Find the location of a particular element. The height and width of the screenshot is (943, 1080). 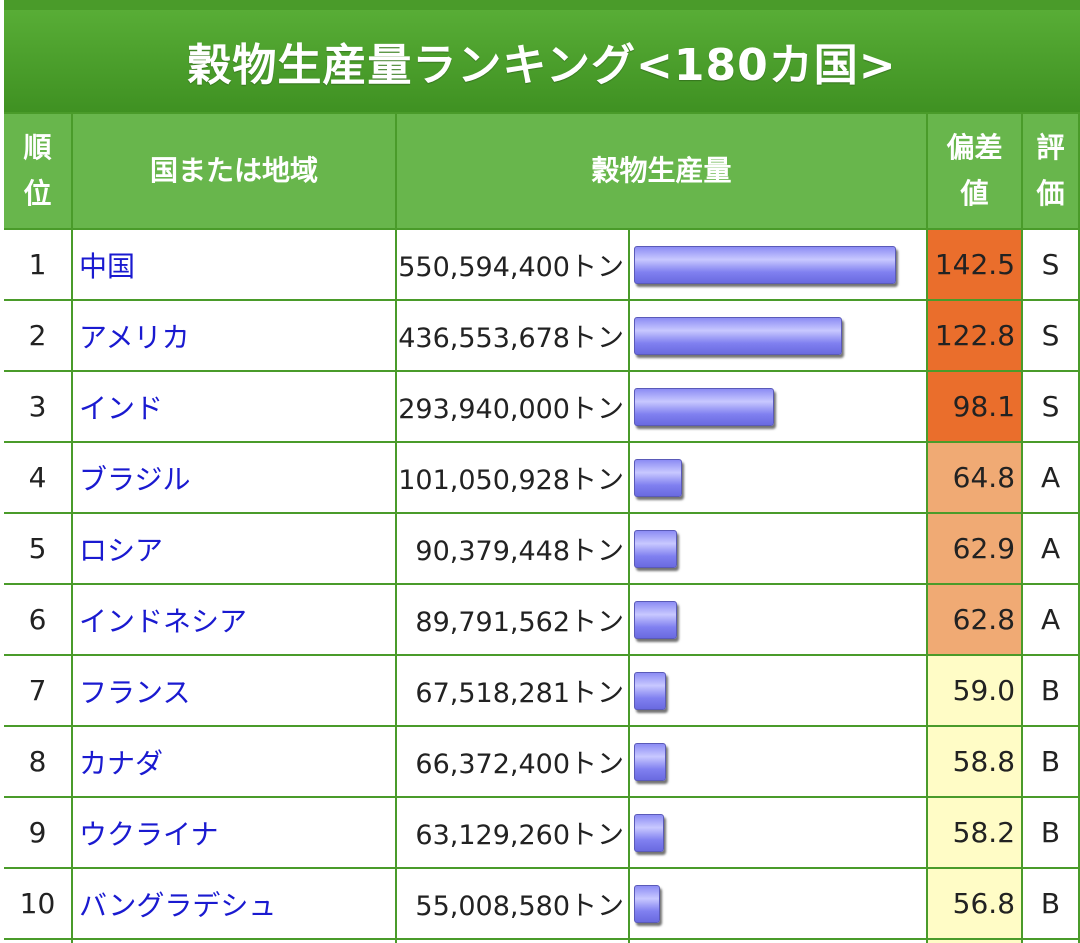

table-row: 4 ブラジル 101,050,928トン 64.8 A is located at coordinates (541, 477).